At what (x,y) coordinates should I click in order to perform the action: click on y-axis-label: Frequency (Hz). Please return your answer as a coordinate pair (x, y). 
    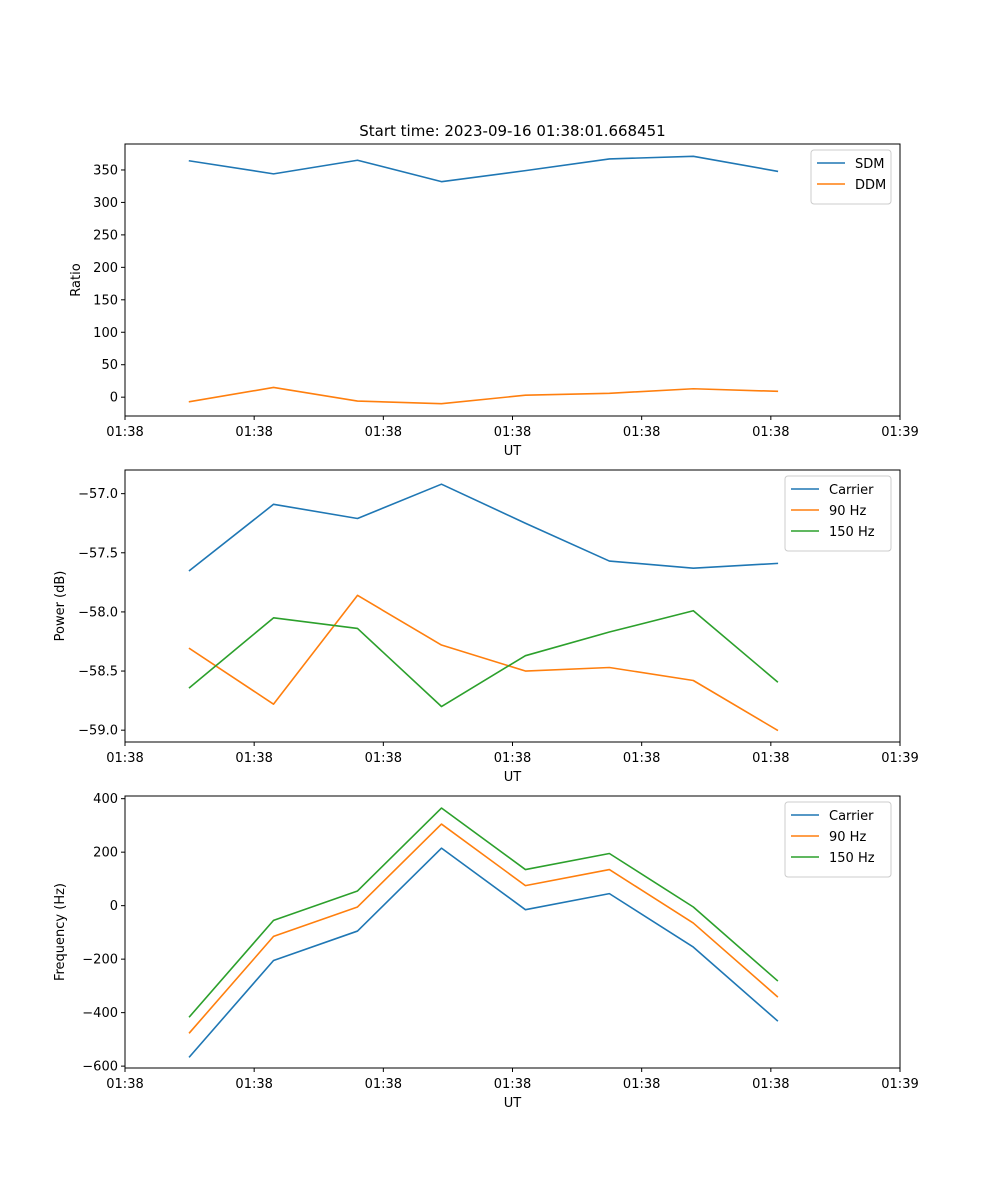
    Looking at the image, I should click on (60, 932).